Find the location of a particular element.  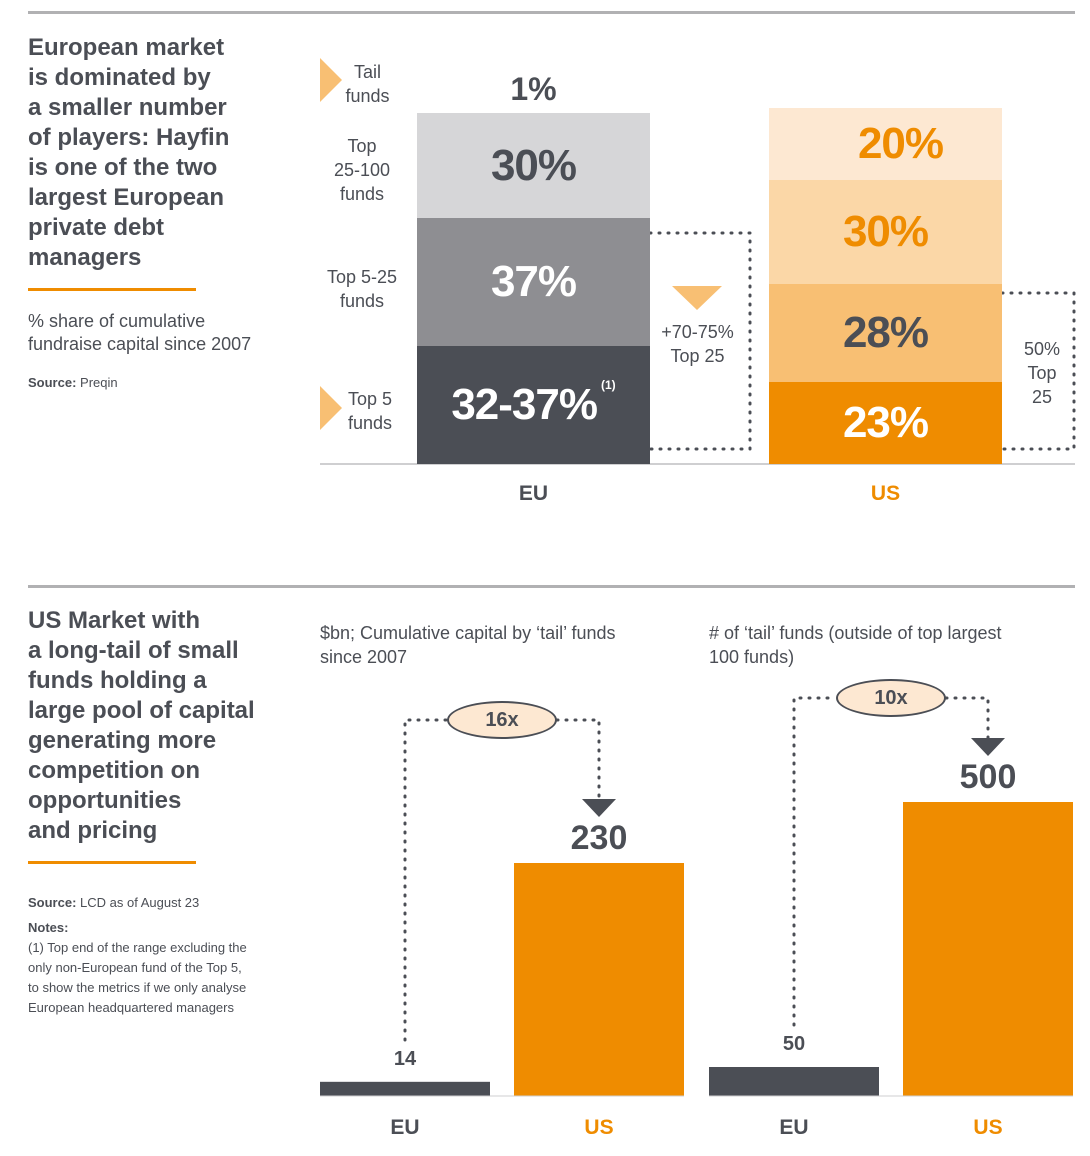

eu-down-arrow-icon is located at coordinates (697, 298).